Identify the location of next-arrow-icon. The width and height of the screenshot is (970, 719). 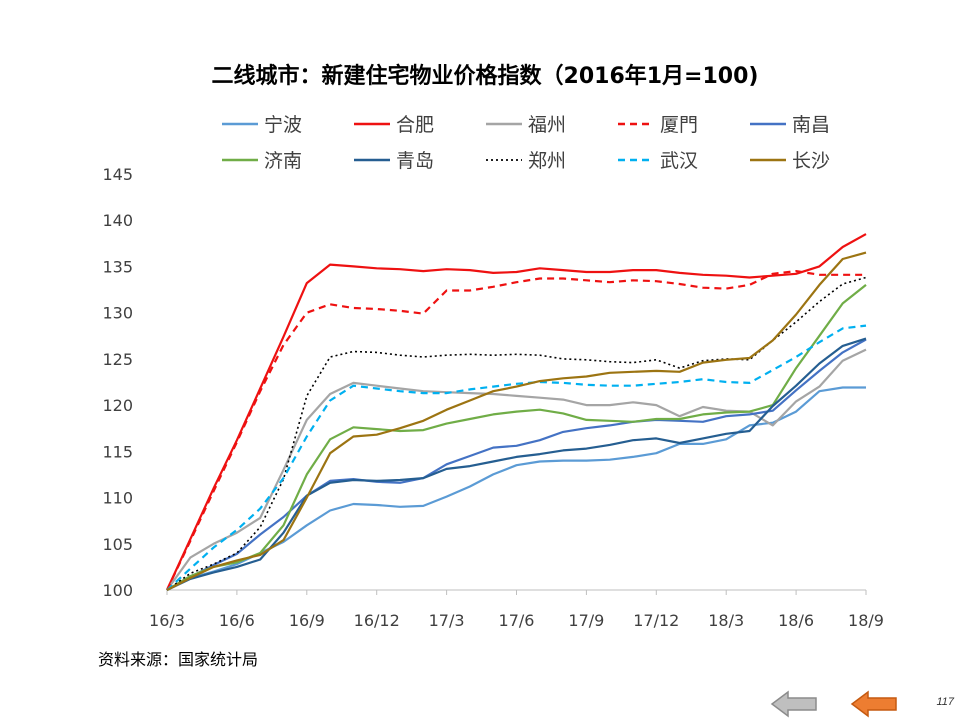
(875, 704).